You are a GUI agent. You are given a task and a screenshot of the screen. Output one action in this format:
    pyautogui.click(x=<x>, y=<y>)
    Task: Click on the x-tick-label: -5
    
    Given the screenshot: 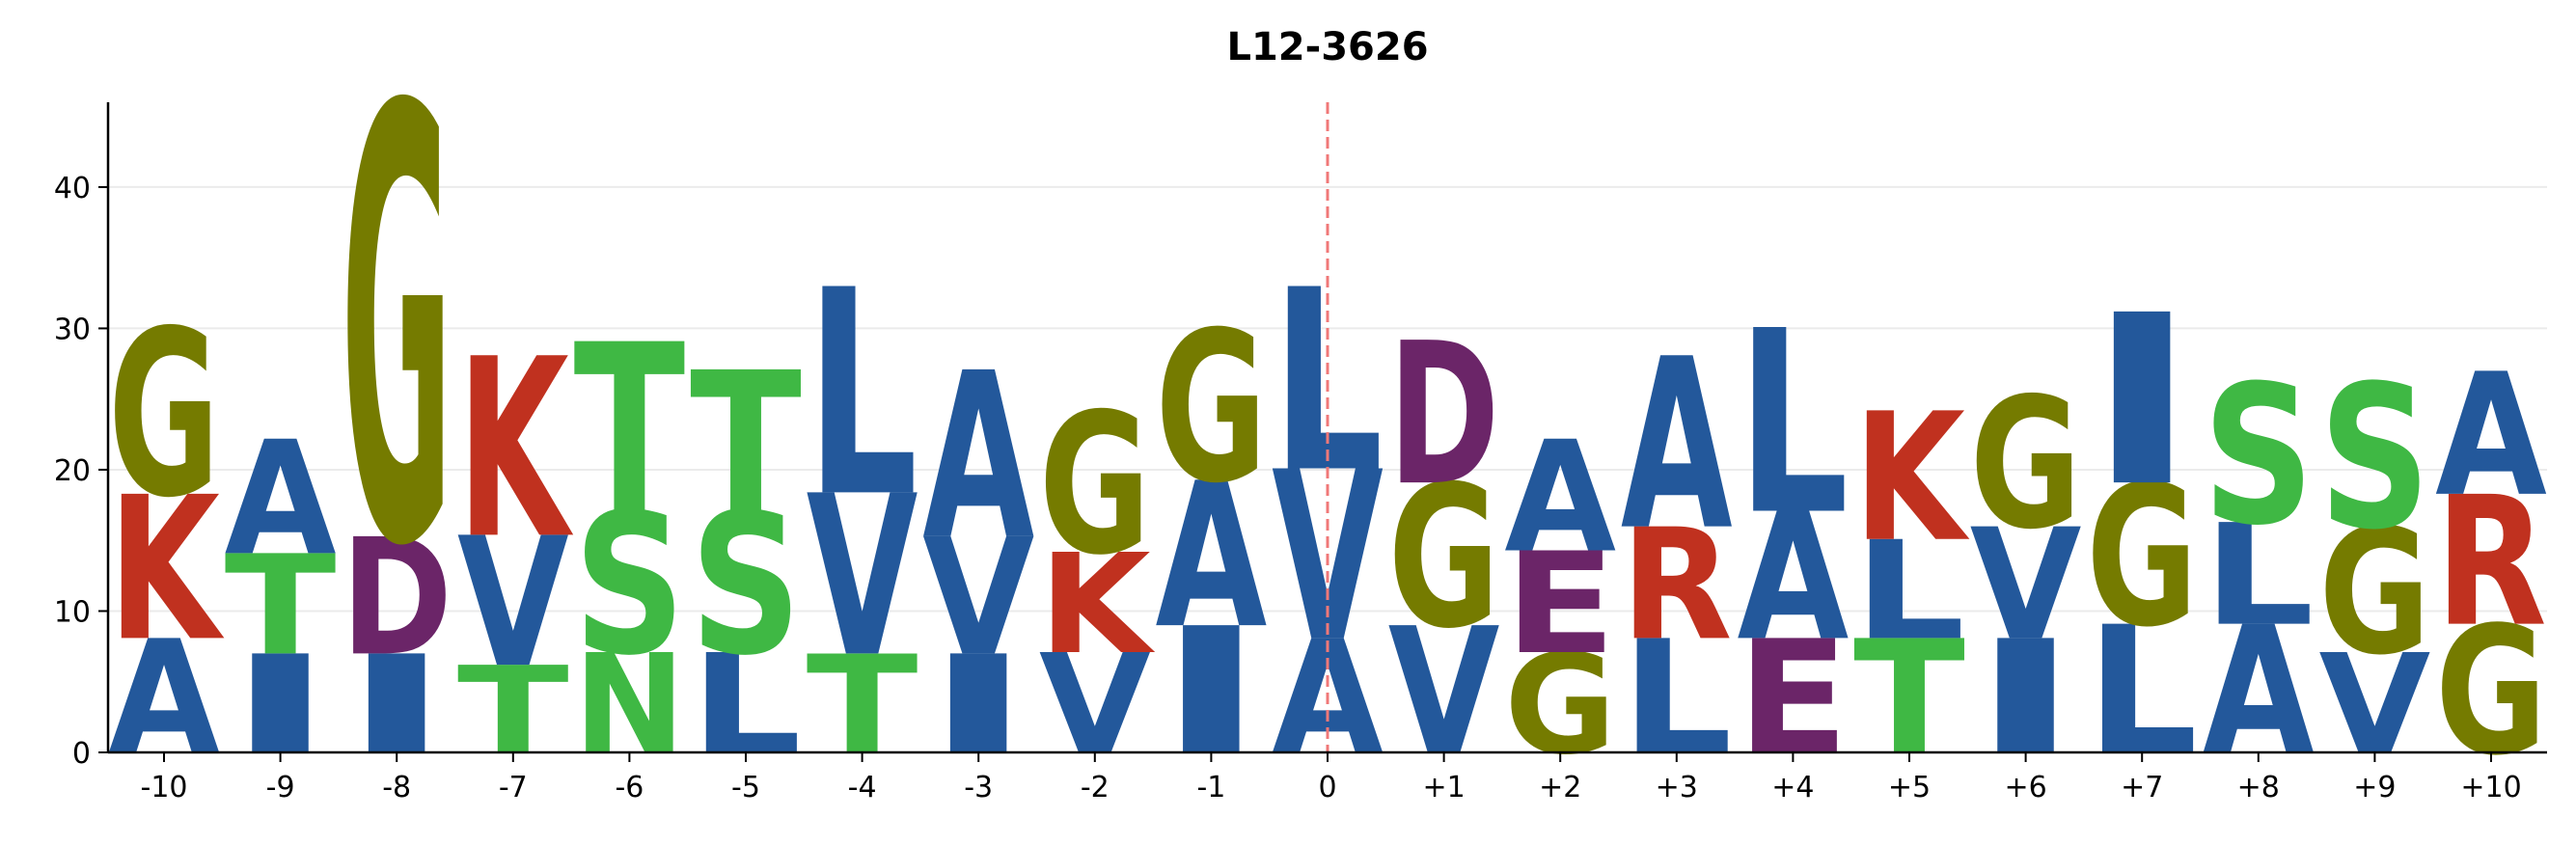 What is the action you would take?
    pyautogui.click(x=745, y=787)
    